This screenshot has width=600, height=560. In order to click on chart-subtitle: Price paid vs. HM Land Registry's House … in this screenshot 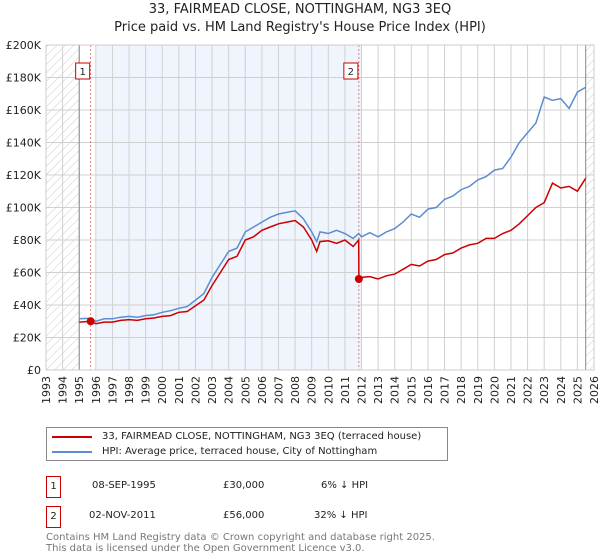, I will do `click(300, 27)`.